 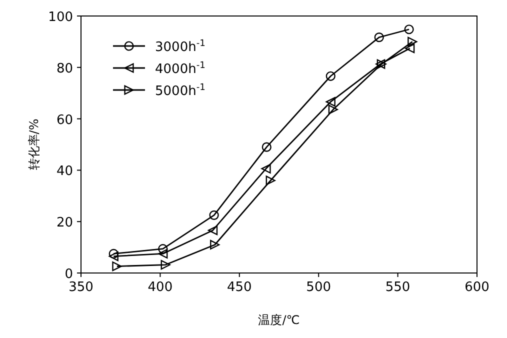 What do you see at coordinates (64, 120) in the screenshot?
I see `y-tick-label: 60` at bounding box center [64, 120].